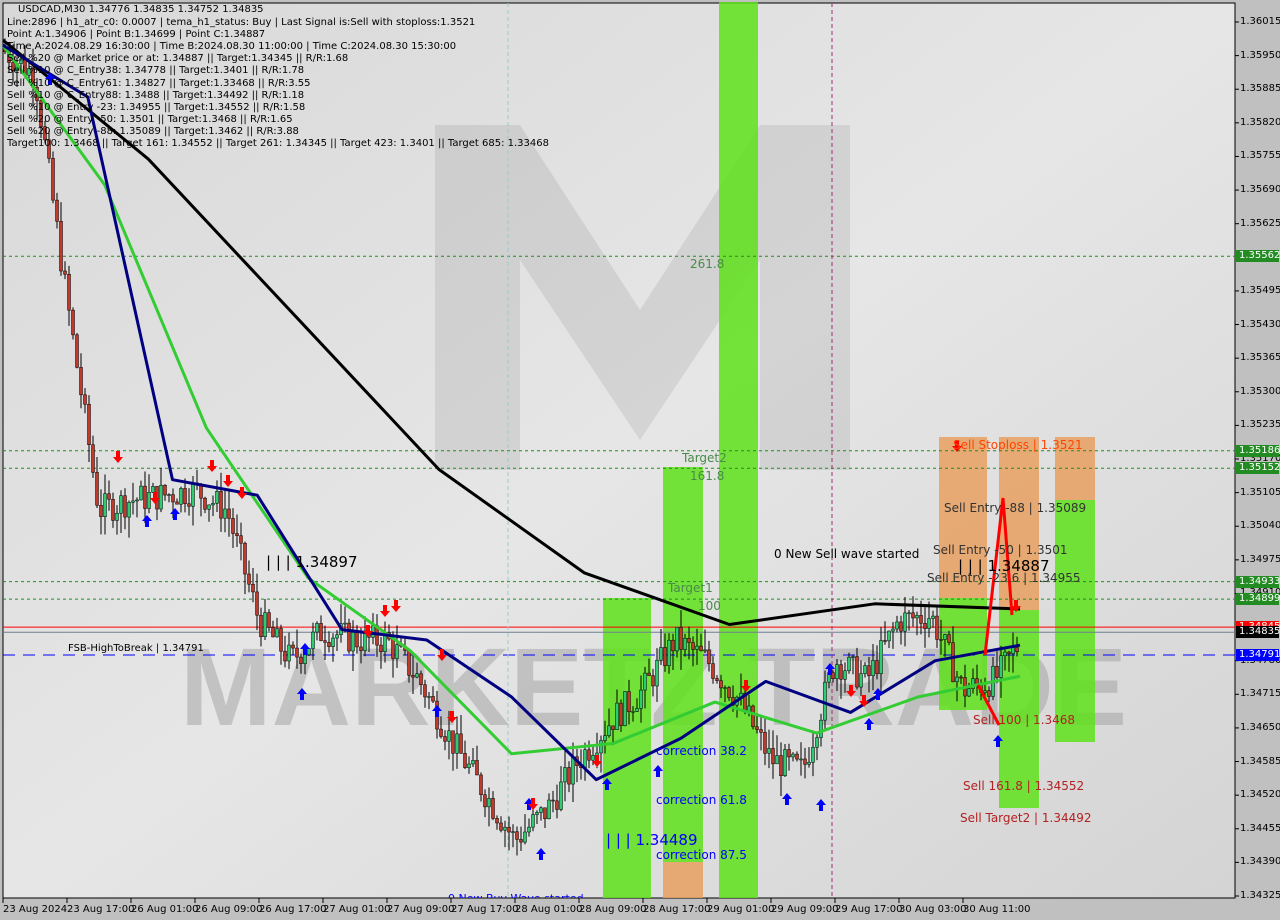 The width and height of the screenshot is (1280, 920). What do you see at coordinates (357, 909) in the screenshot?
I see `x-tick-label: 27 Aug 01:00` at bounding box center [357, 909].